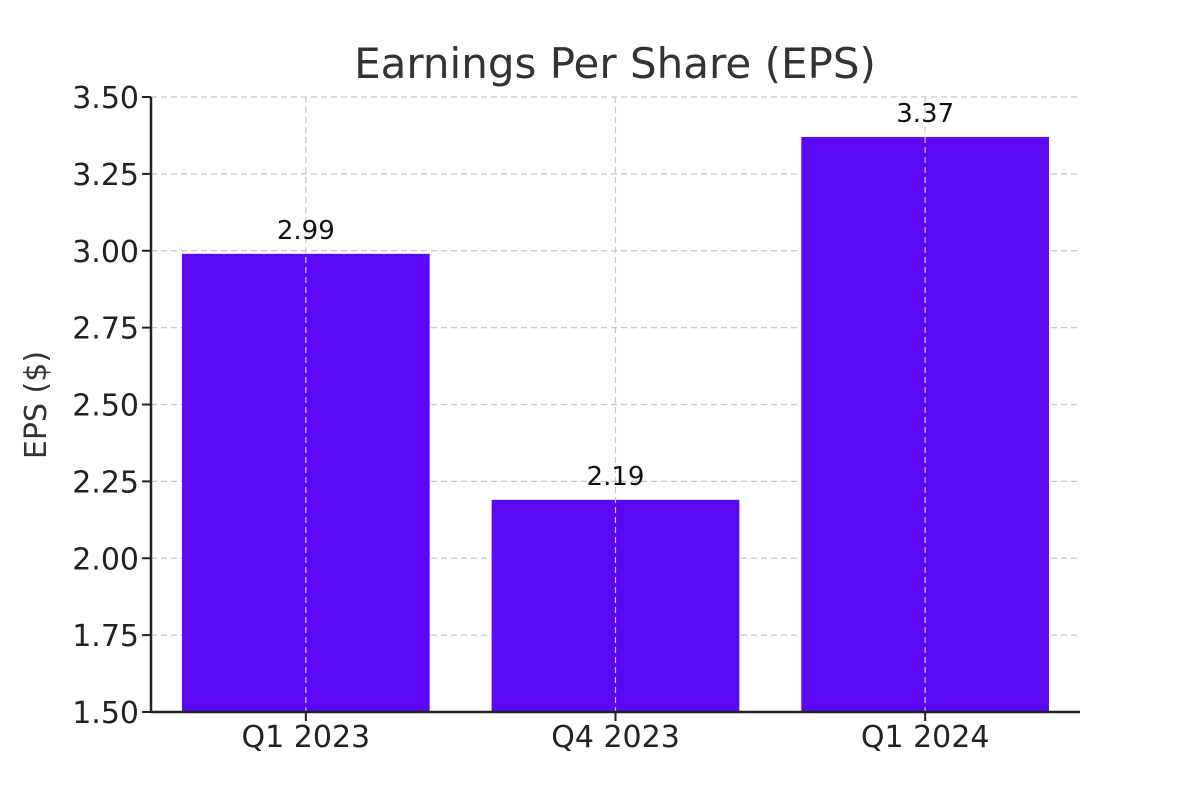 The height and width of the screenshot is (800, 1200). What do you see at coordinates (615, 63) in the screenshot?
I see `chart-title: Earnings Per Share (EPS)` at bounding box center [615, 63].